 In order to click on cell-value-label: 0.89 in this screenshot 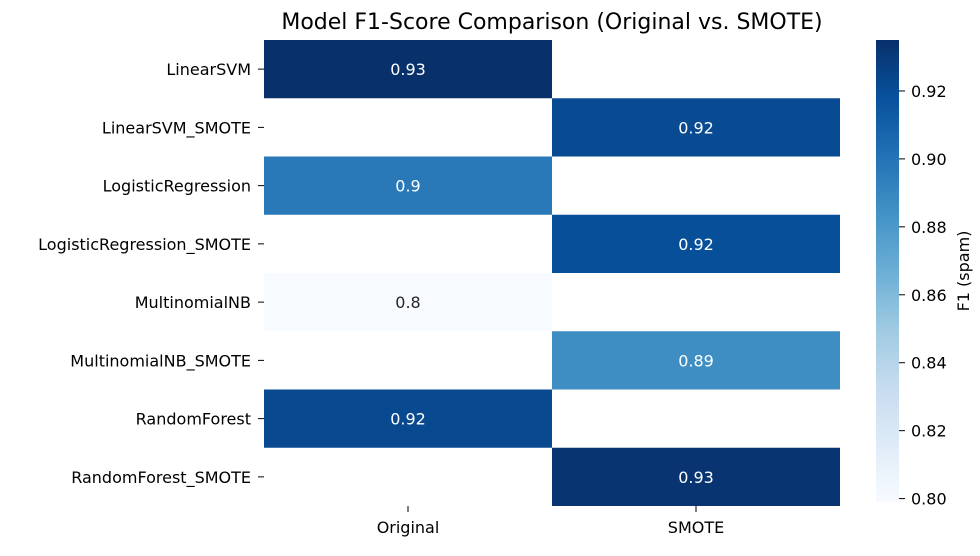, I will do `click(696, 360)`.